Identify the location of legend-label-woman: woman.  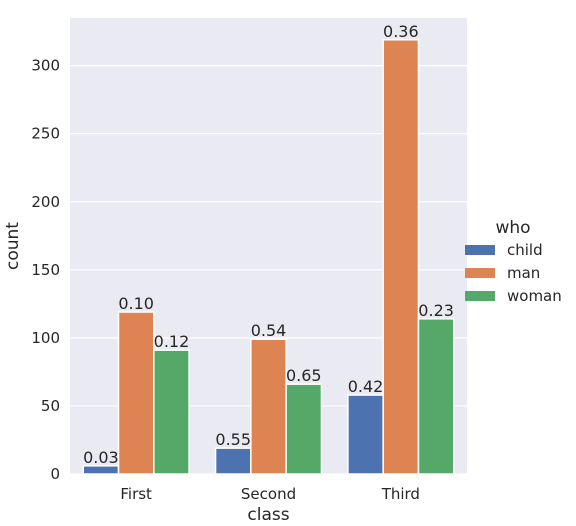
(534, 296).